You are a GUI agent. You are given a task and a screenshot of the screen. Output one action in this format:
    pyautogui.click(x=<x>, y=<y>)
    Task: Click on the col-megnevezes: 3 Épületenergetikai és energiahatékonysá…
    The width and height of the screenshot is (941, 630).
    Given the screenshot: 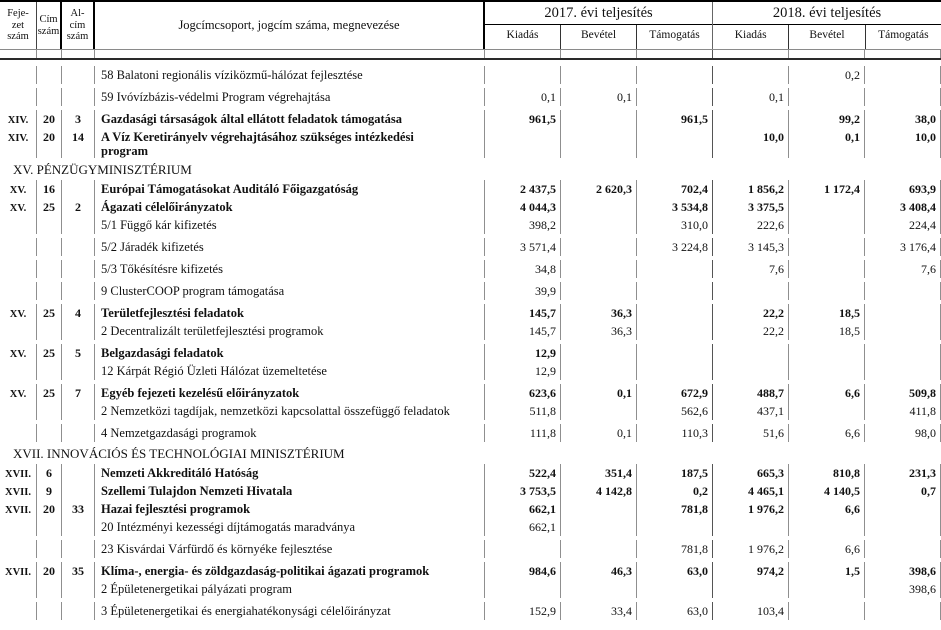 What is the action you would take?
    pyautogui.click(x=290, y=611)
    